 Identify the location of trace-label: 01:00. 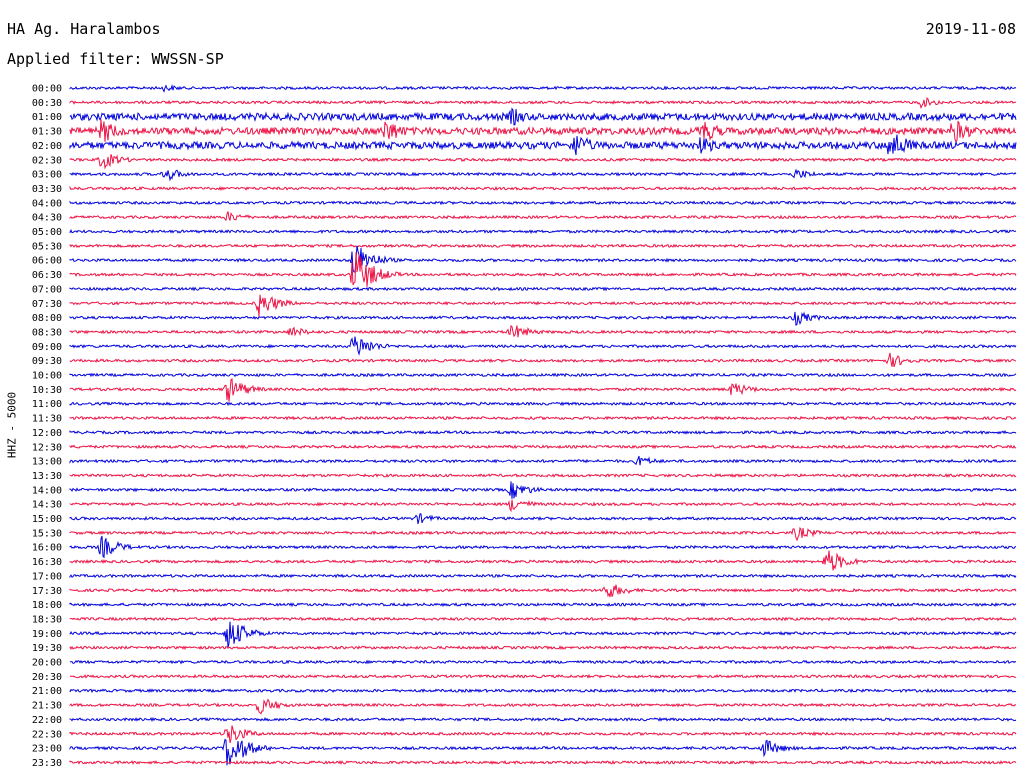
(47, 117).